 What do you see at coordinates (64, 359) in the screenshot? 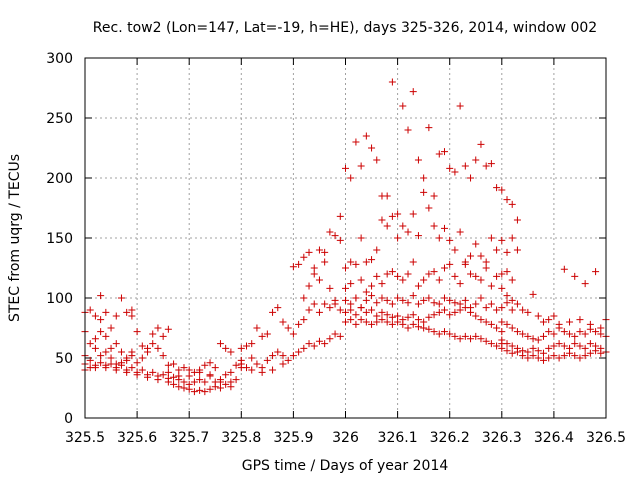
I see `y-tick-label: 50` at bounding box center [64, 359].